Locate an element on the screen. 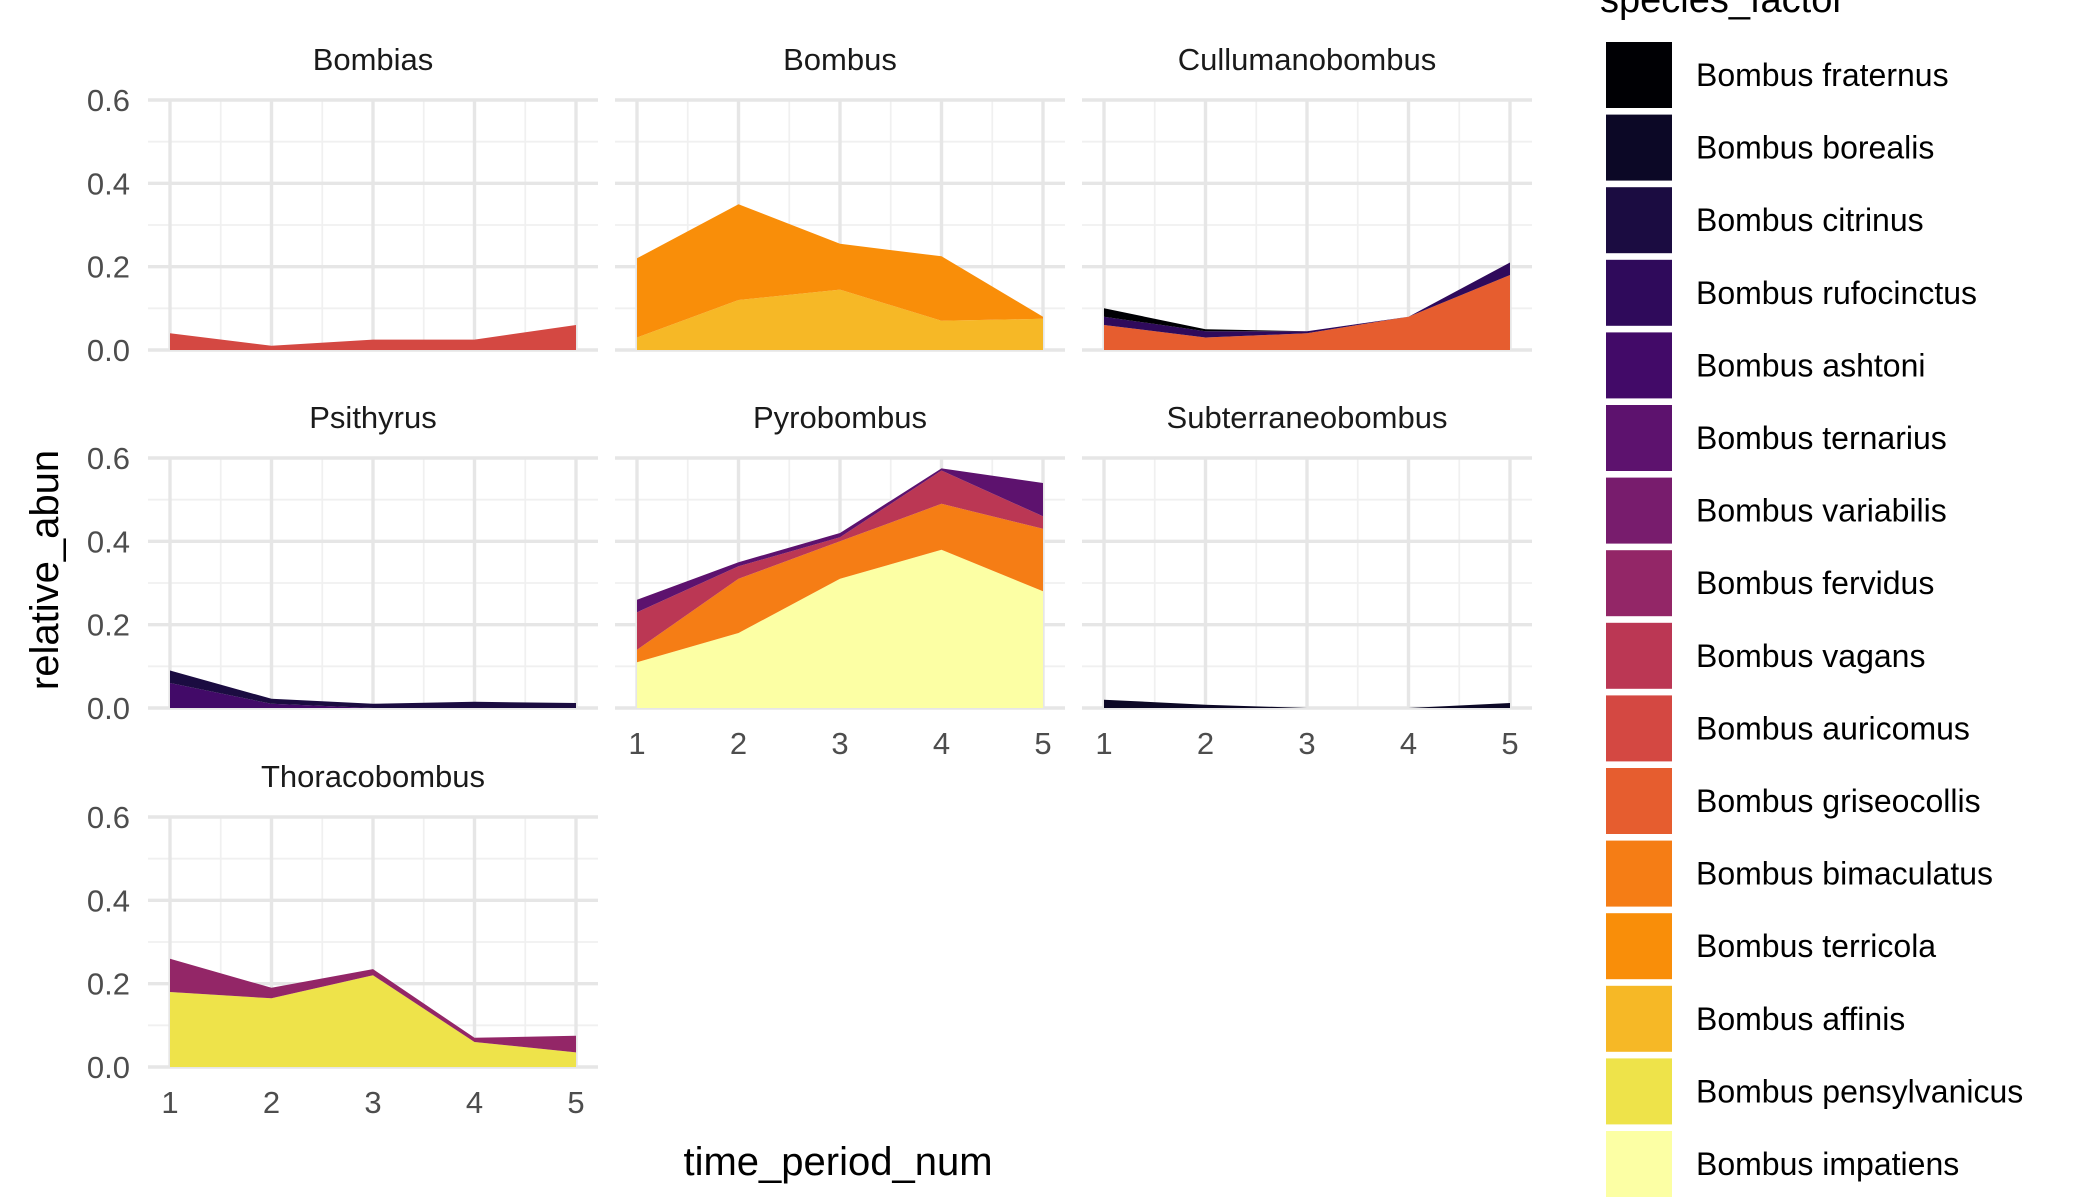 The height and width of the screenshot is (1200, 2100). x-axis-title: time_period_num is located at coordinates (837, 1162).